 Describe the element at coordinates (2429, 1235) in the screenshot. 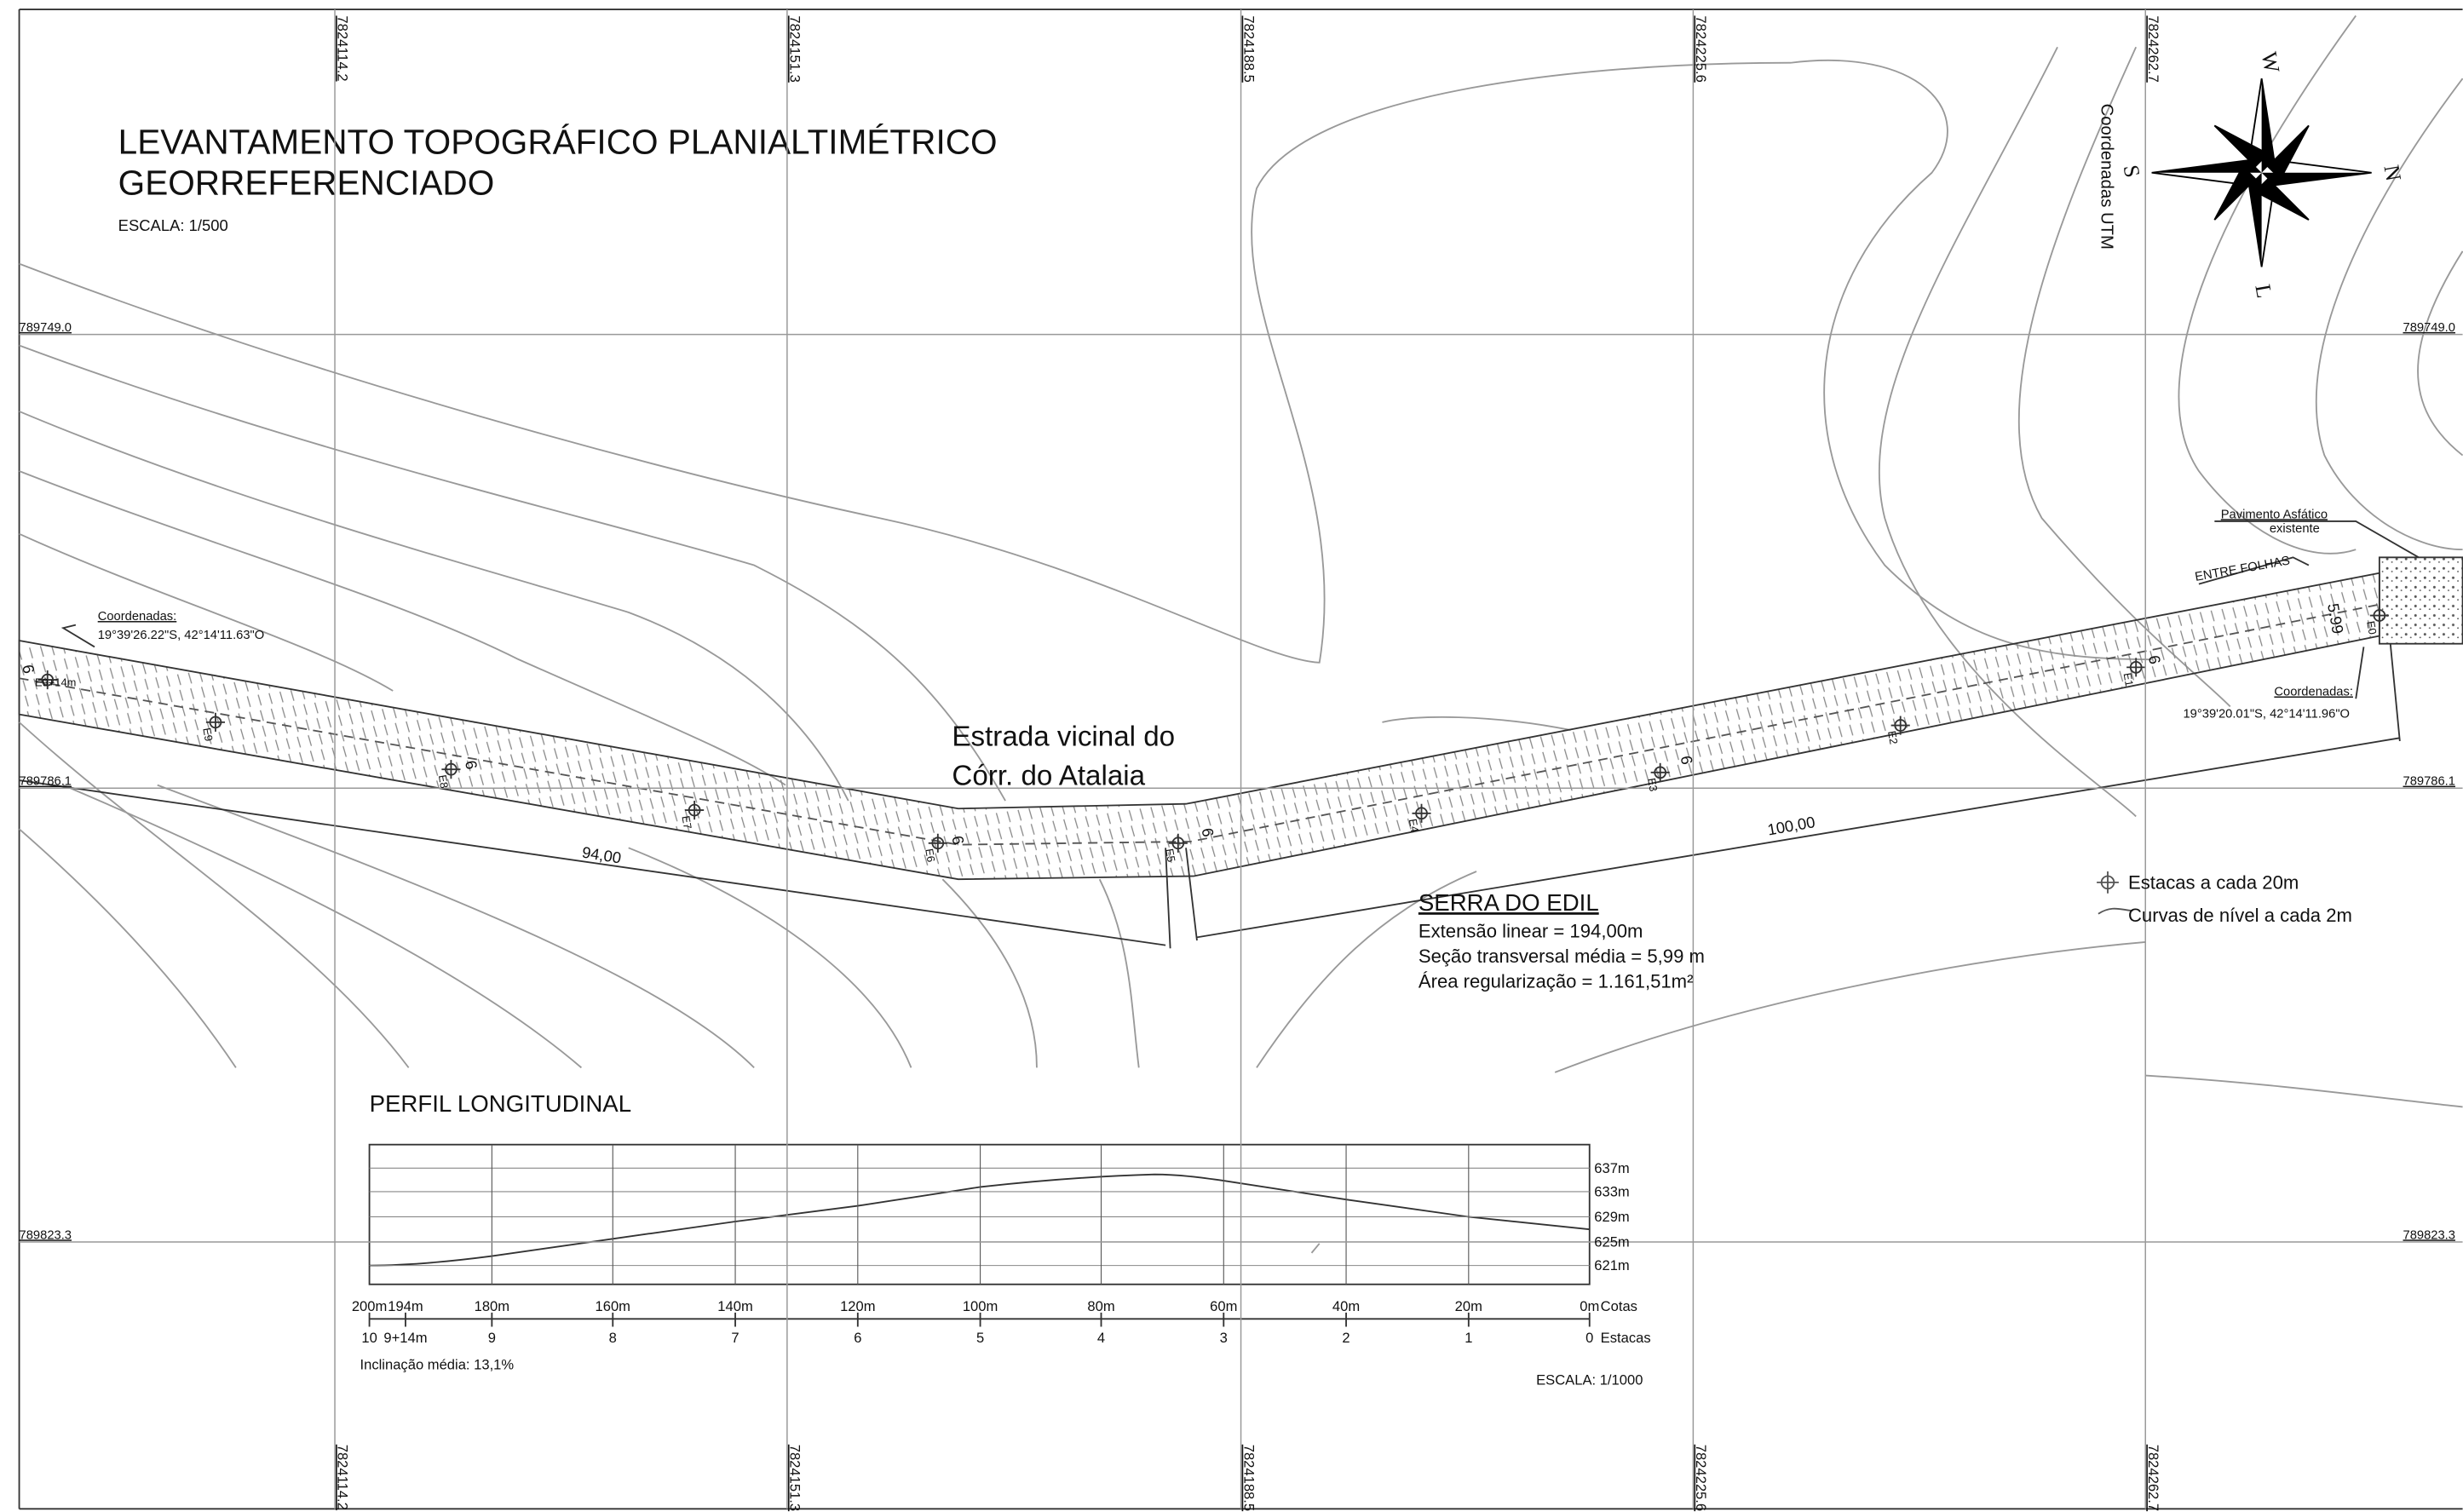

I see `northing-label: 789823.3` at that location.